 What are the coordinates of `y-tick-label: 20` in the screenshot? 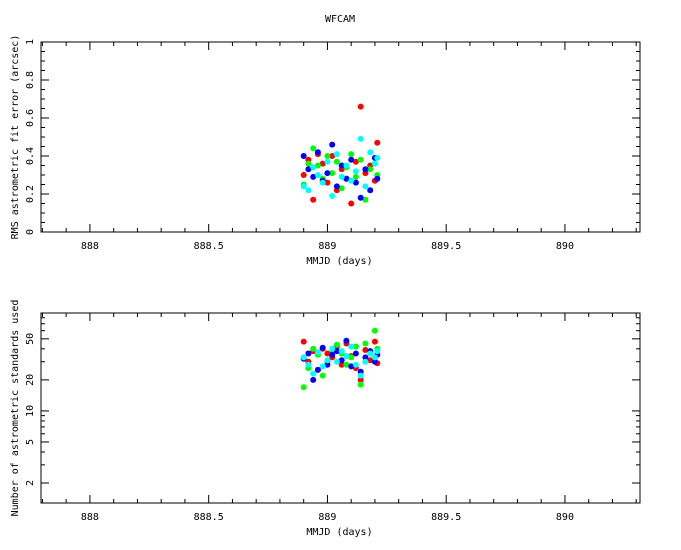 It's located at (30, 380).